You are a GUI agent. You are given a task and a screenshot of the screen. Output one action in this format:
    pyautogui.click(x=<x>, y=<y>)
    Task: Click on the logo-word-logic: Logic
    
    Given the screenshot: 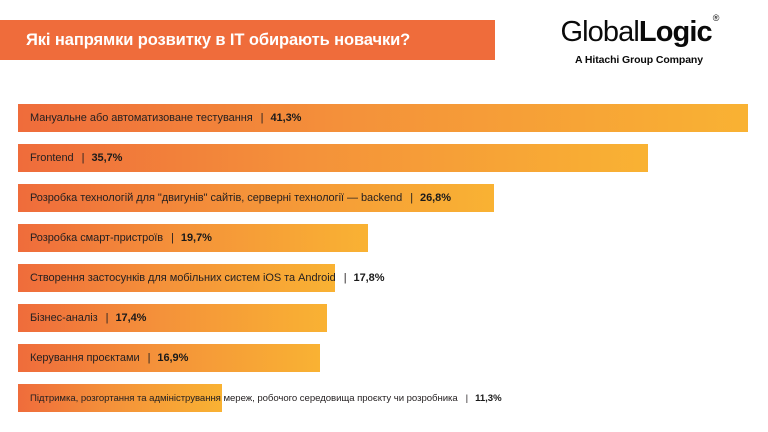 What is the action you would take?
    pyautogui.click(x=675, y=32)
    